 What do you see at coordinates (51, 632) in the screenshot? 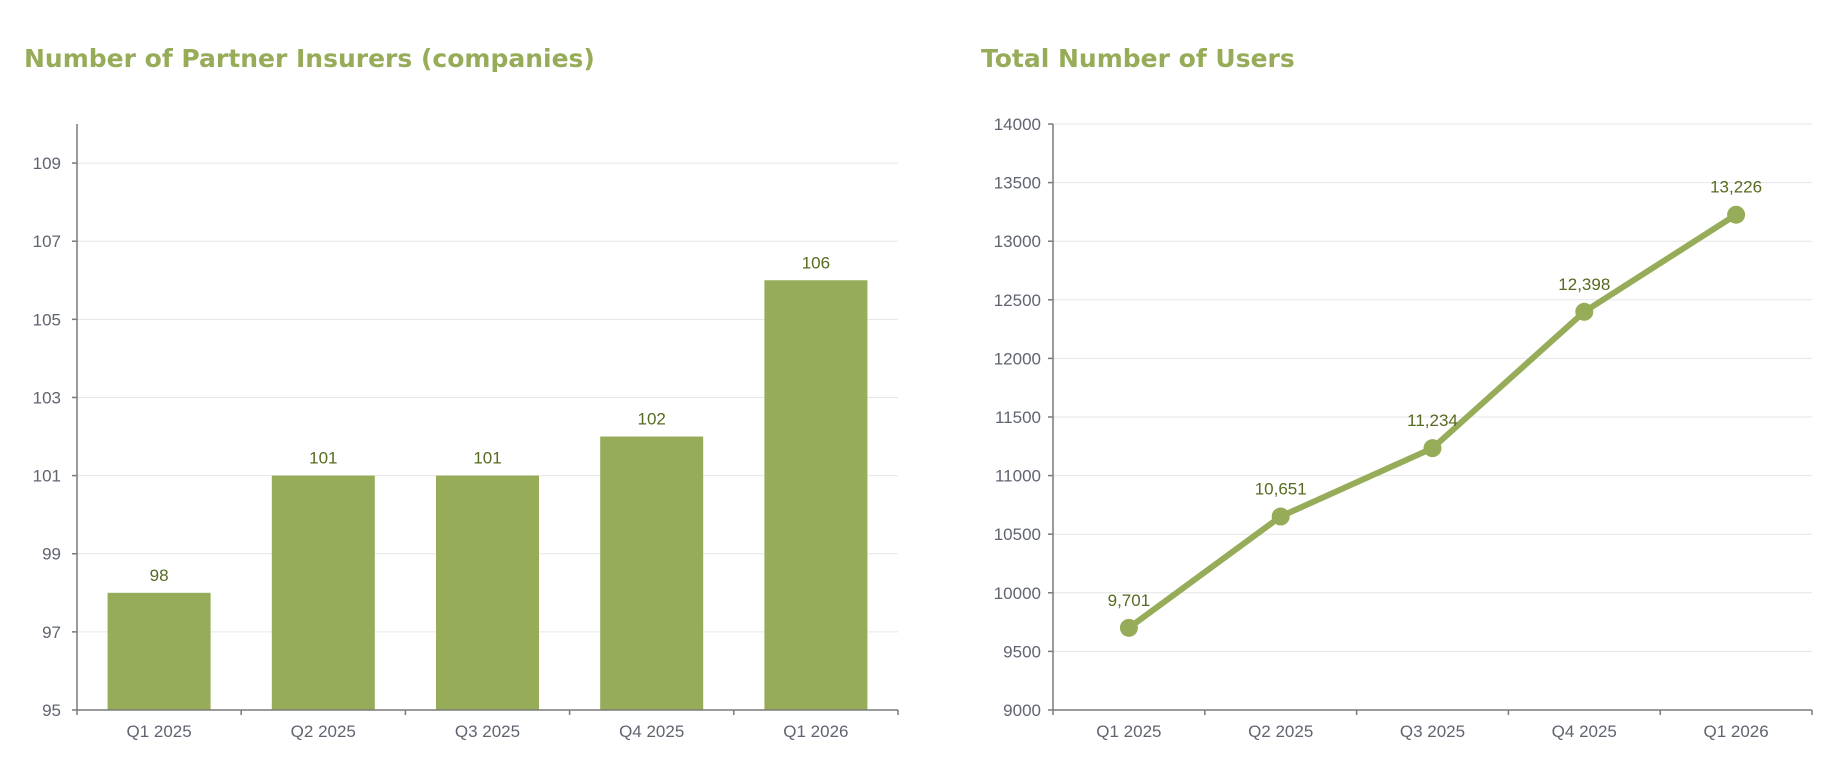
I see `y-tick-label: 97` at bounding box center [51, 632].